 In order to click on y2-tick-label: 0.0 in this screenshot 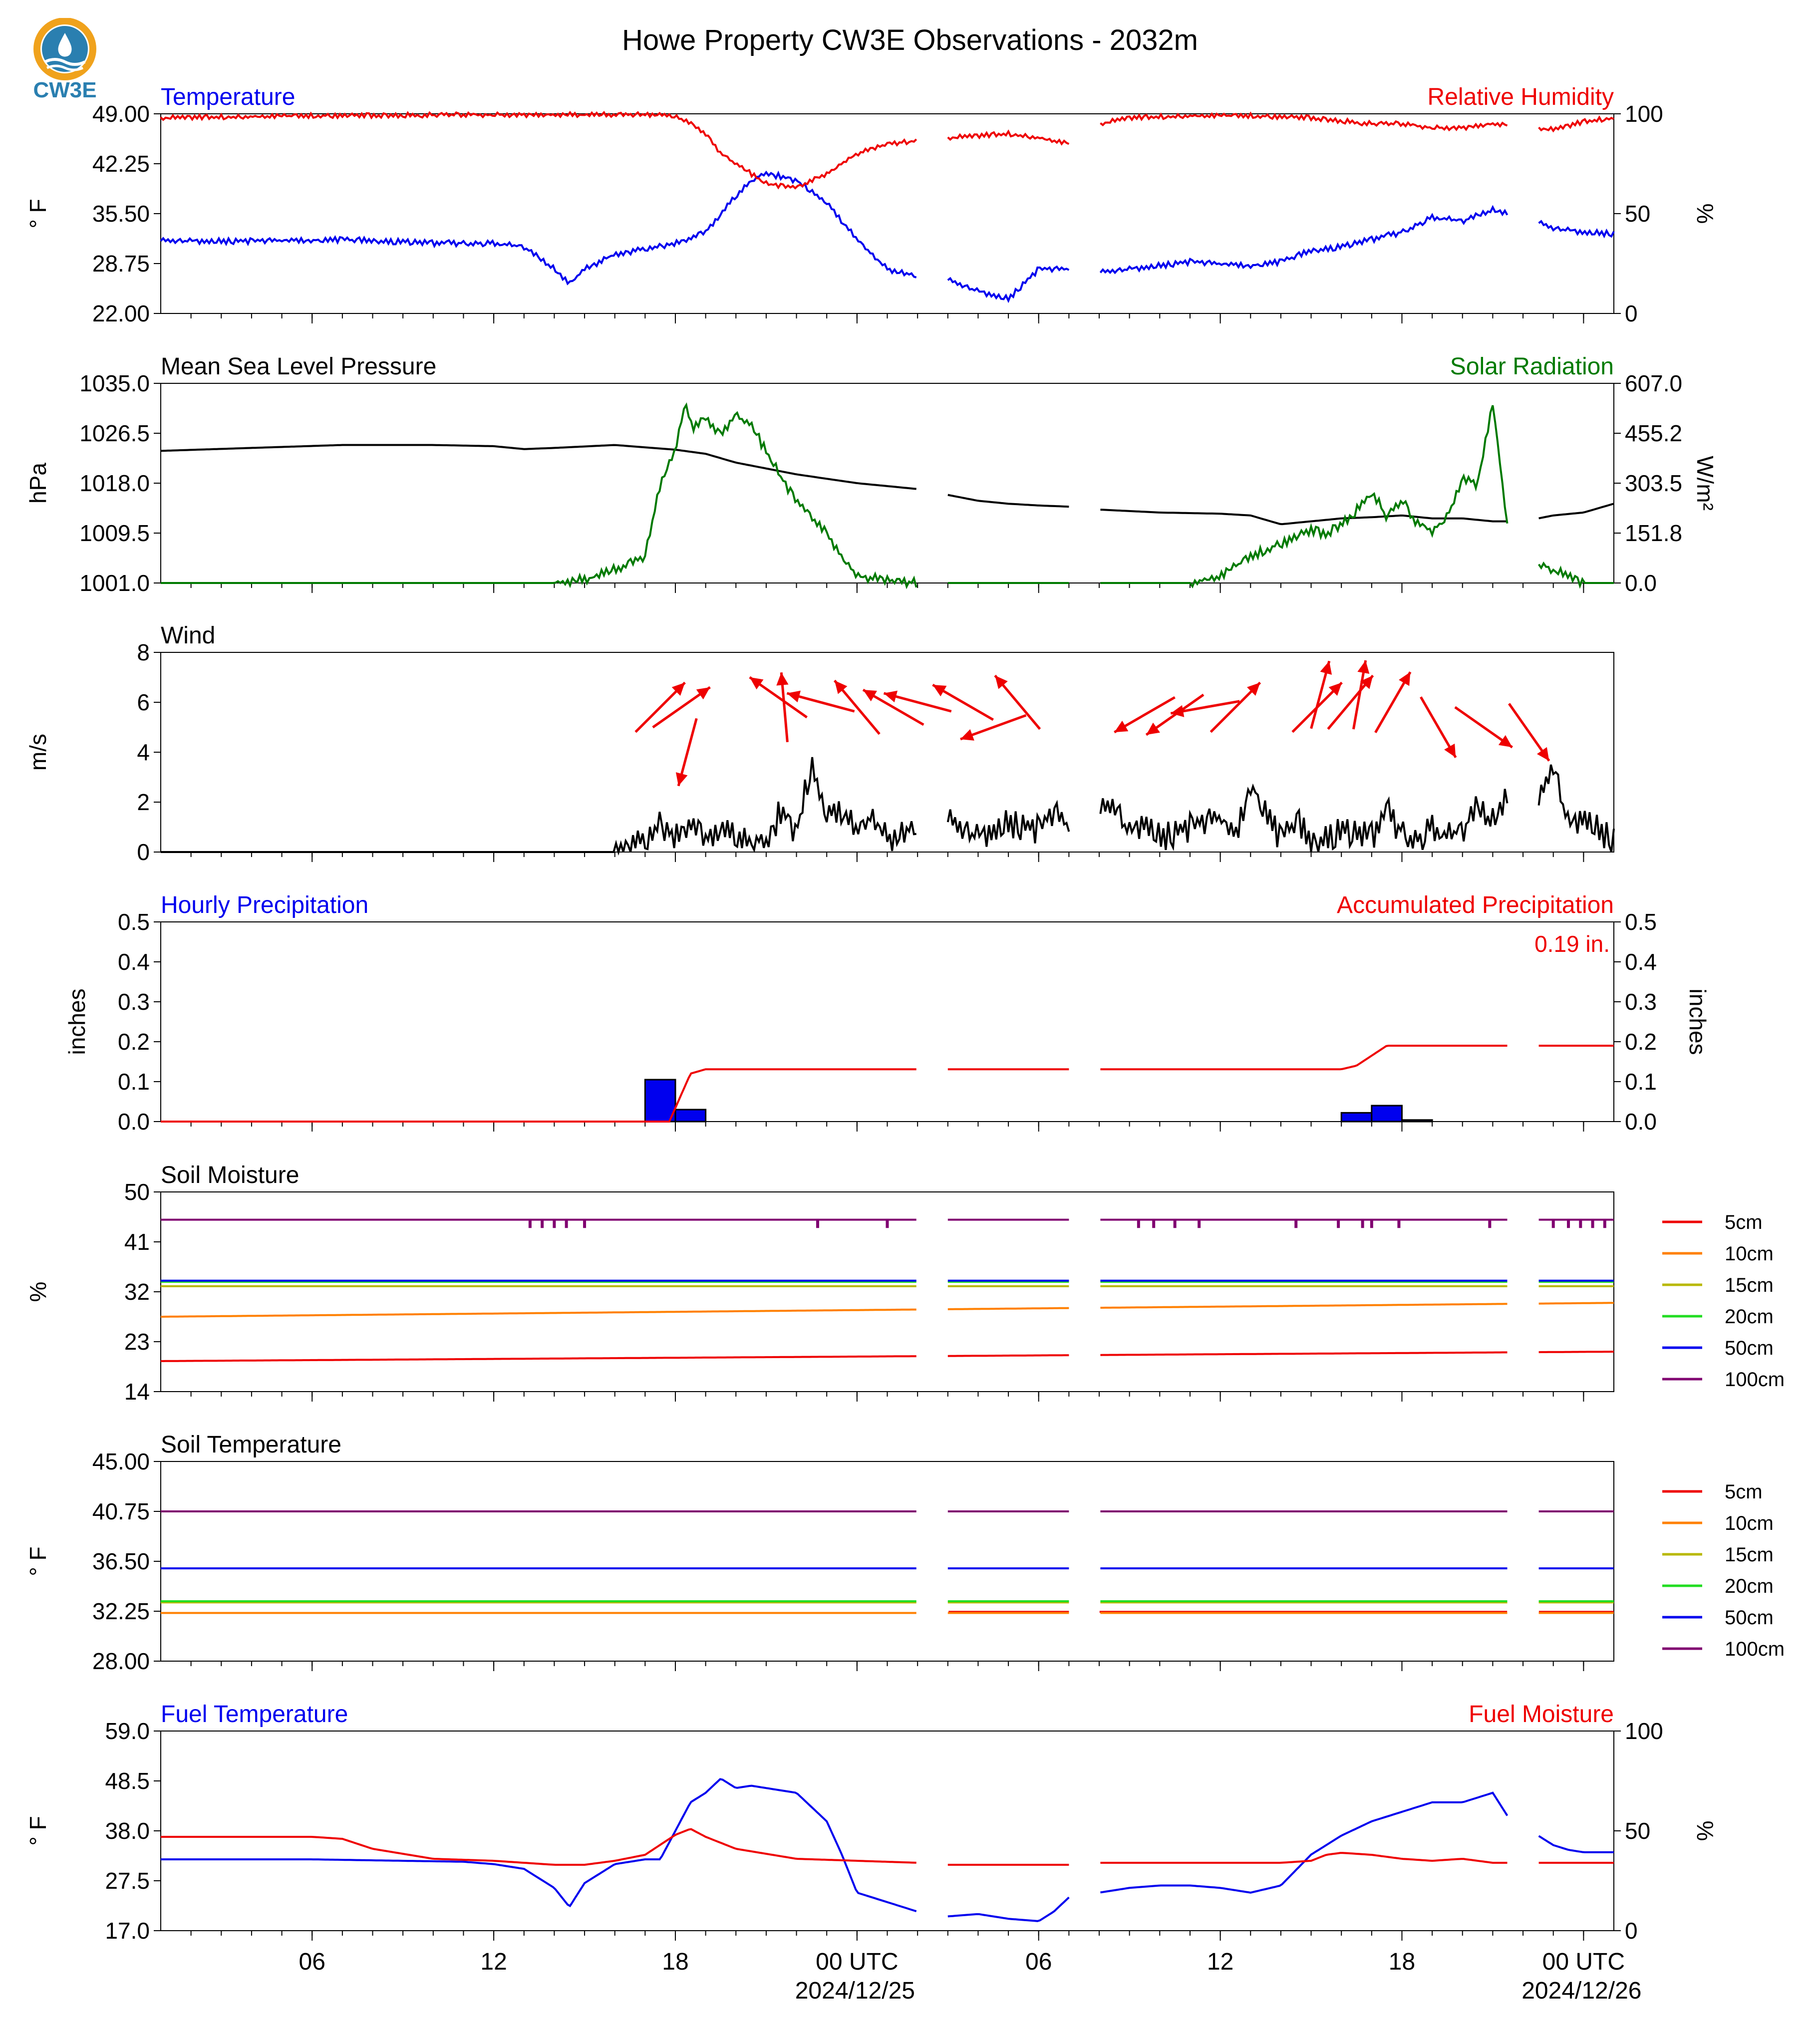, I will do `click(1641, 1122)`.